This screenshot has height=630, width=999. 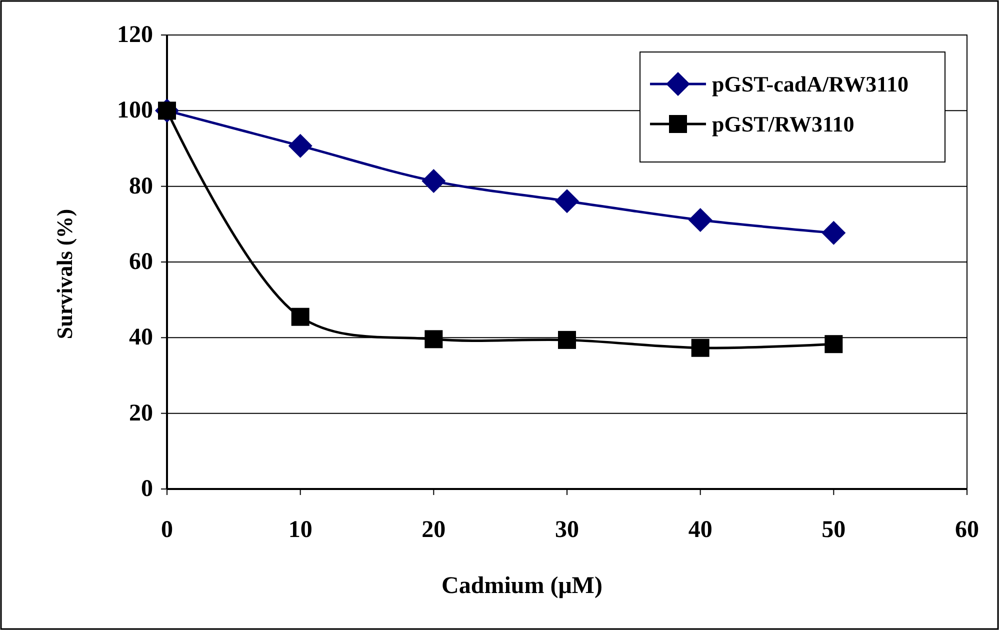 I want to click on x-axis-title: Cadmium (μM), so click(x=522, y=586).